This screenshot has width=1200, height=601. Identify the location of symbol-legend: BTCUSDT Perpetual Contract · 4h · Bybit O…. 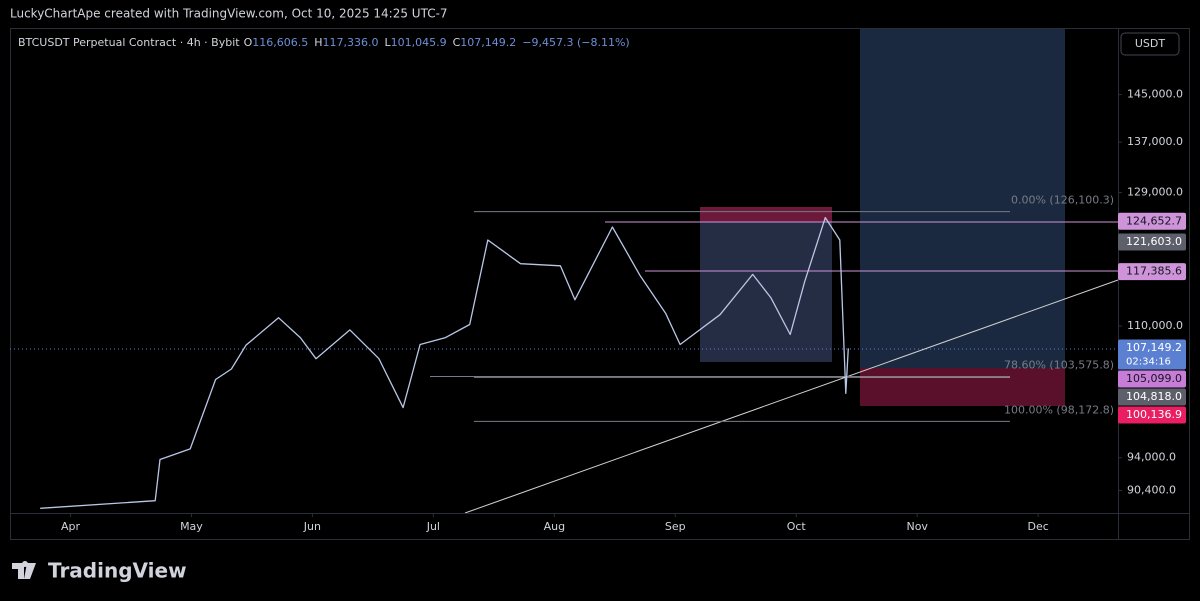
(324, 42).